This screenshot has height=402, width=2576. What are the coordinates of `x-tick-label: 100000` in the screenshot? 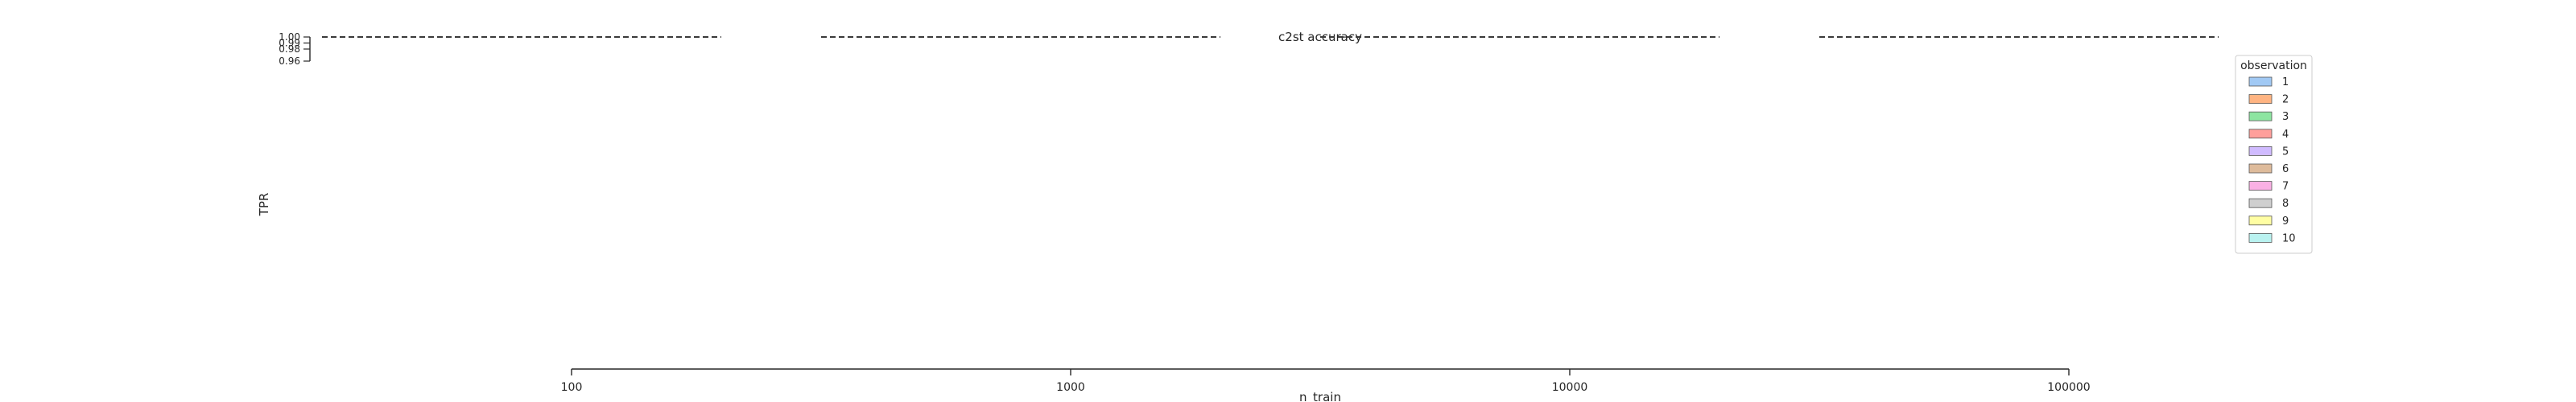 It's located at (2068, 387).